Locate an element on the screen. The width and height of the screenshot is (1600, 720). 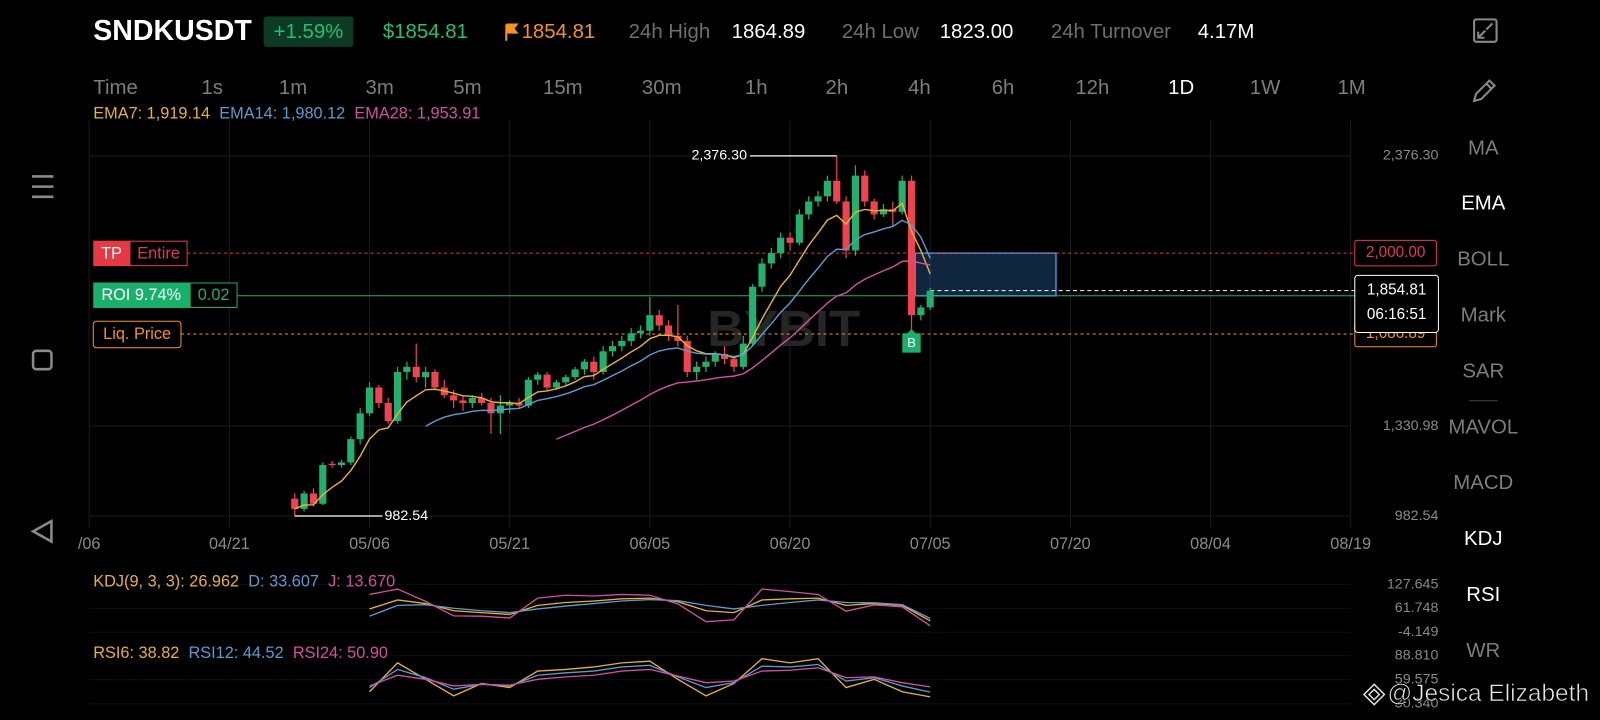
legend-entry: EMA28: 1,953.91 is located at coordinates (417, 114).